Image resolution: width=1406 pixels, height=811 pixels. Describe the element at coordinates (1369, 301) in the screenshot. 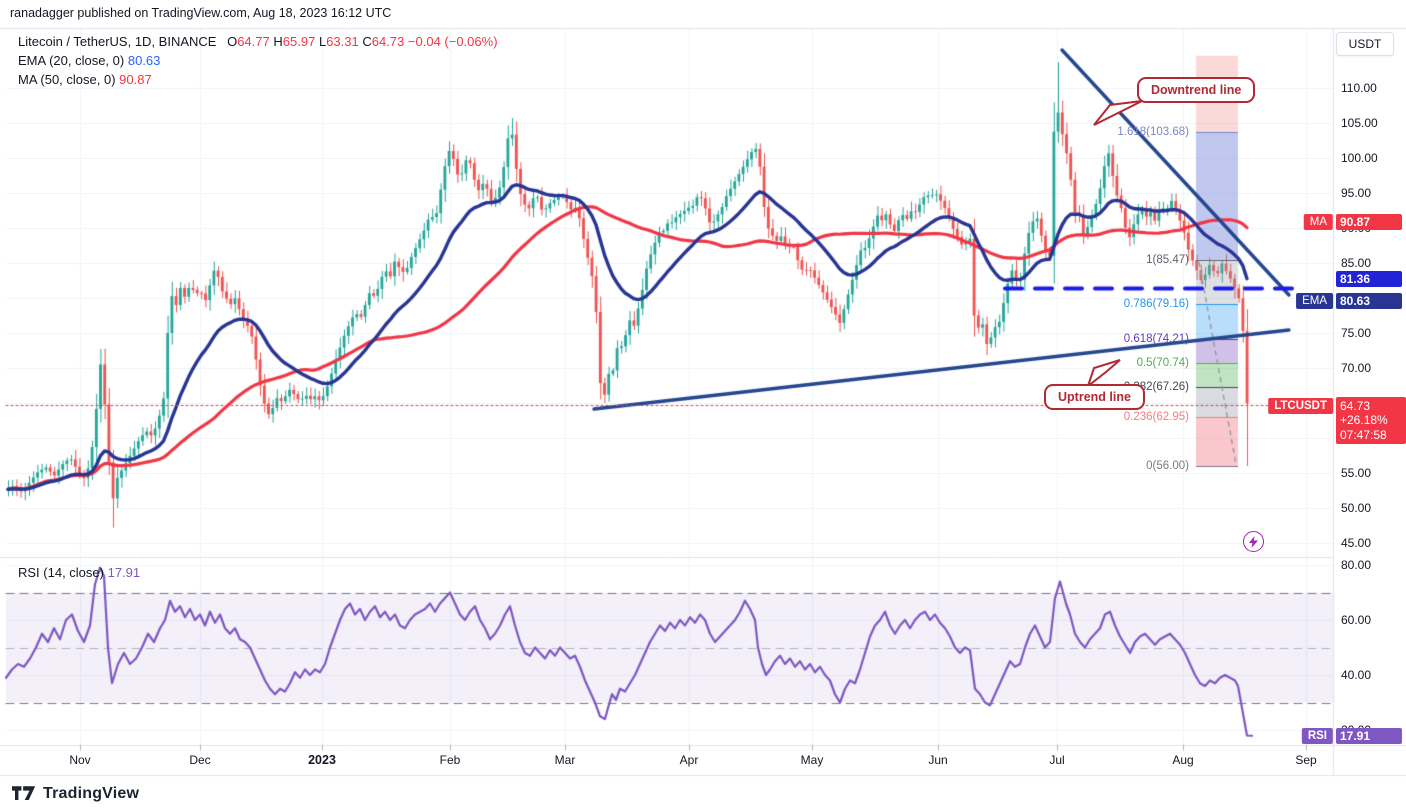

I see `ema-axis-badge: 80.63` at that location.